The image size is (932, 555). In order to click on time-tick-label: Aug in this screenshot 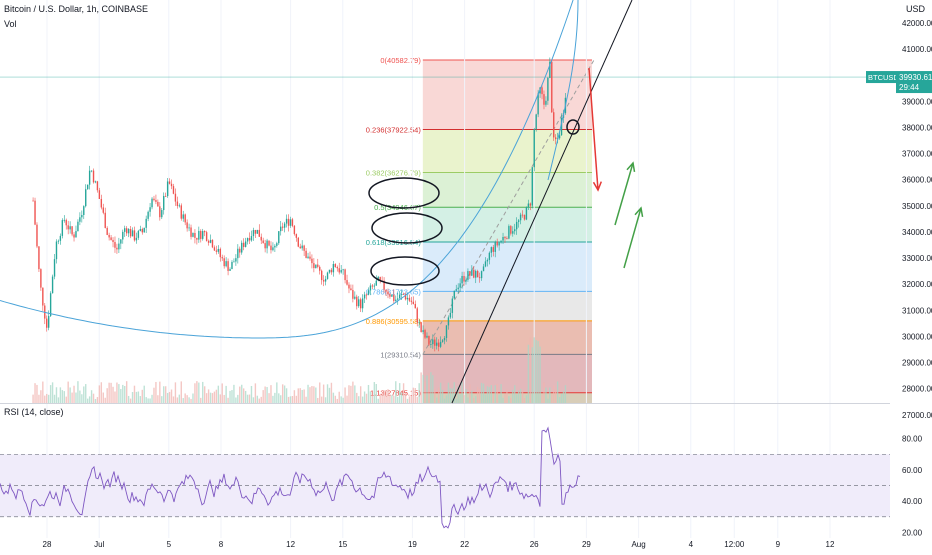, I will do `click(638, 544)`.